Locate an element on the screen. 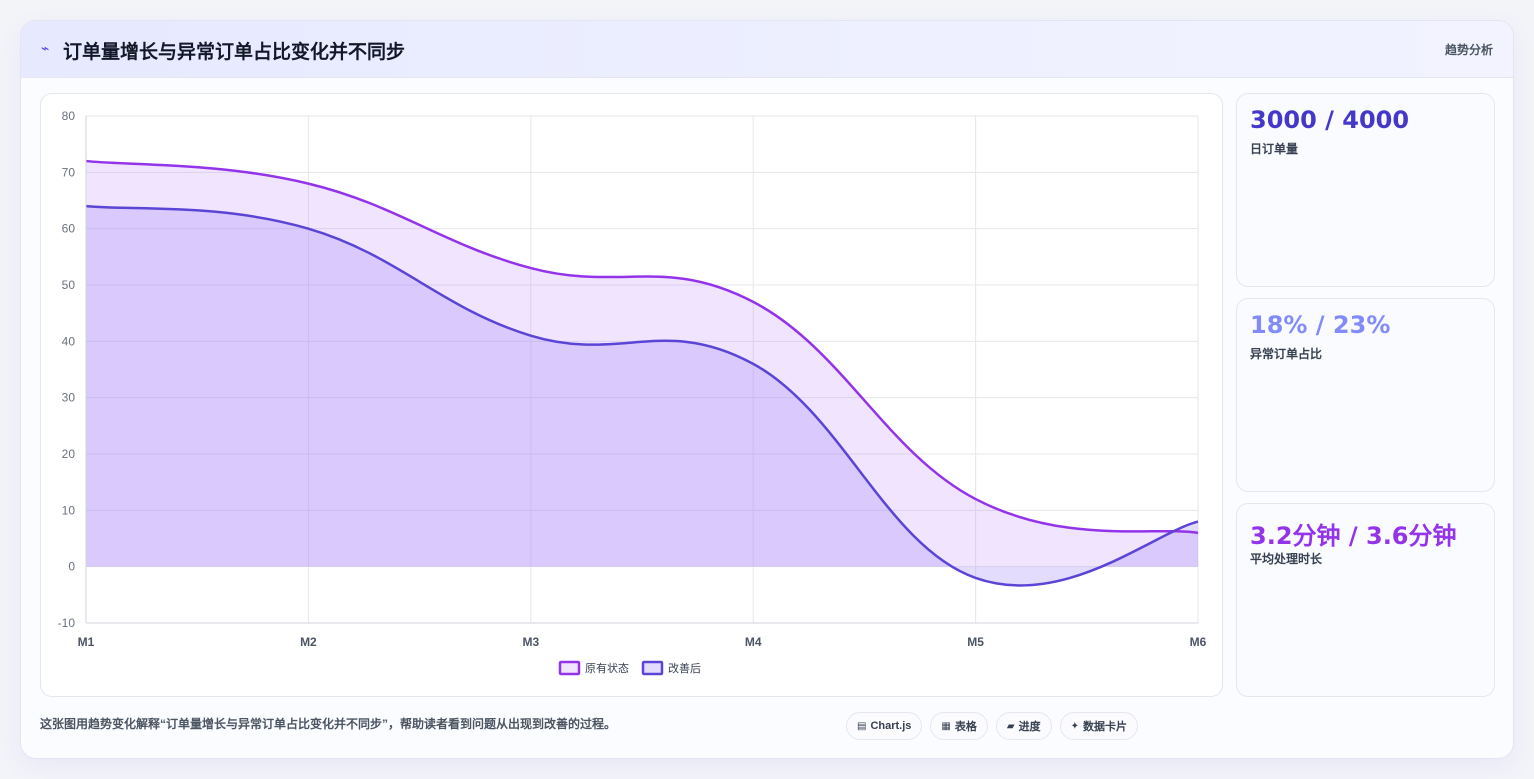 This screenshot has height=779, width=1534. stat-label: 日订单量 is located at coordinates (1274, 149).